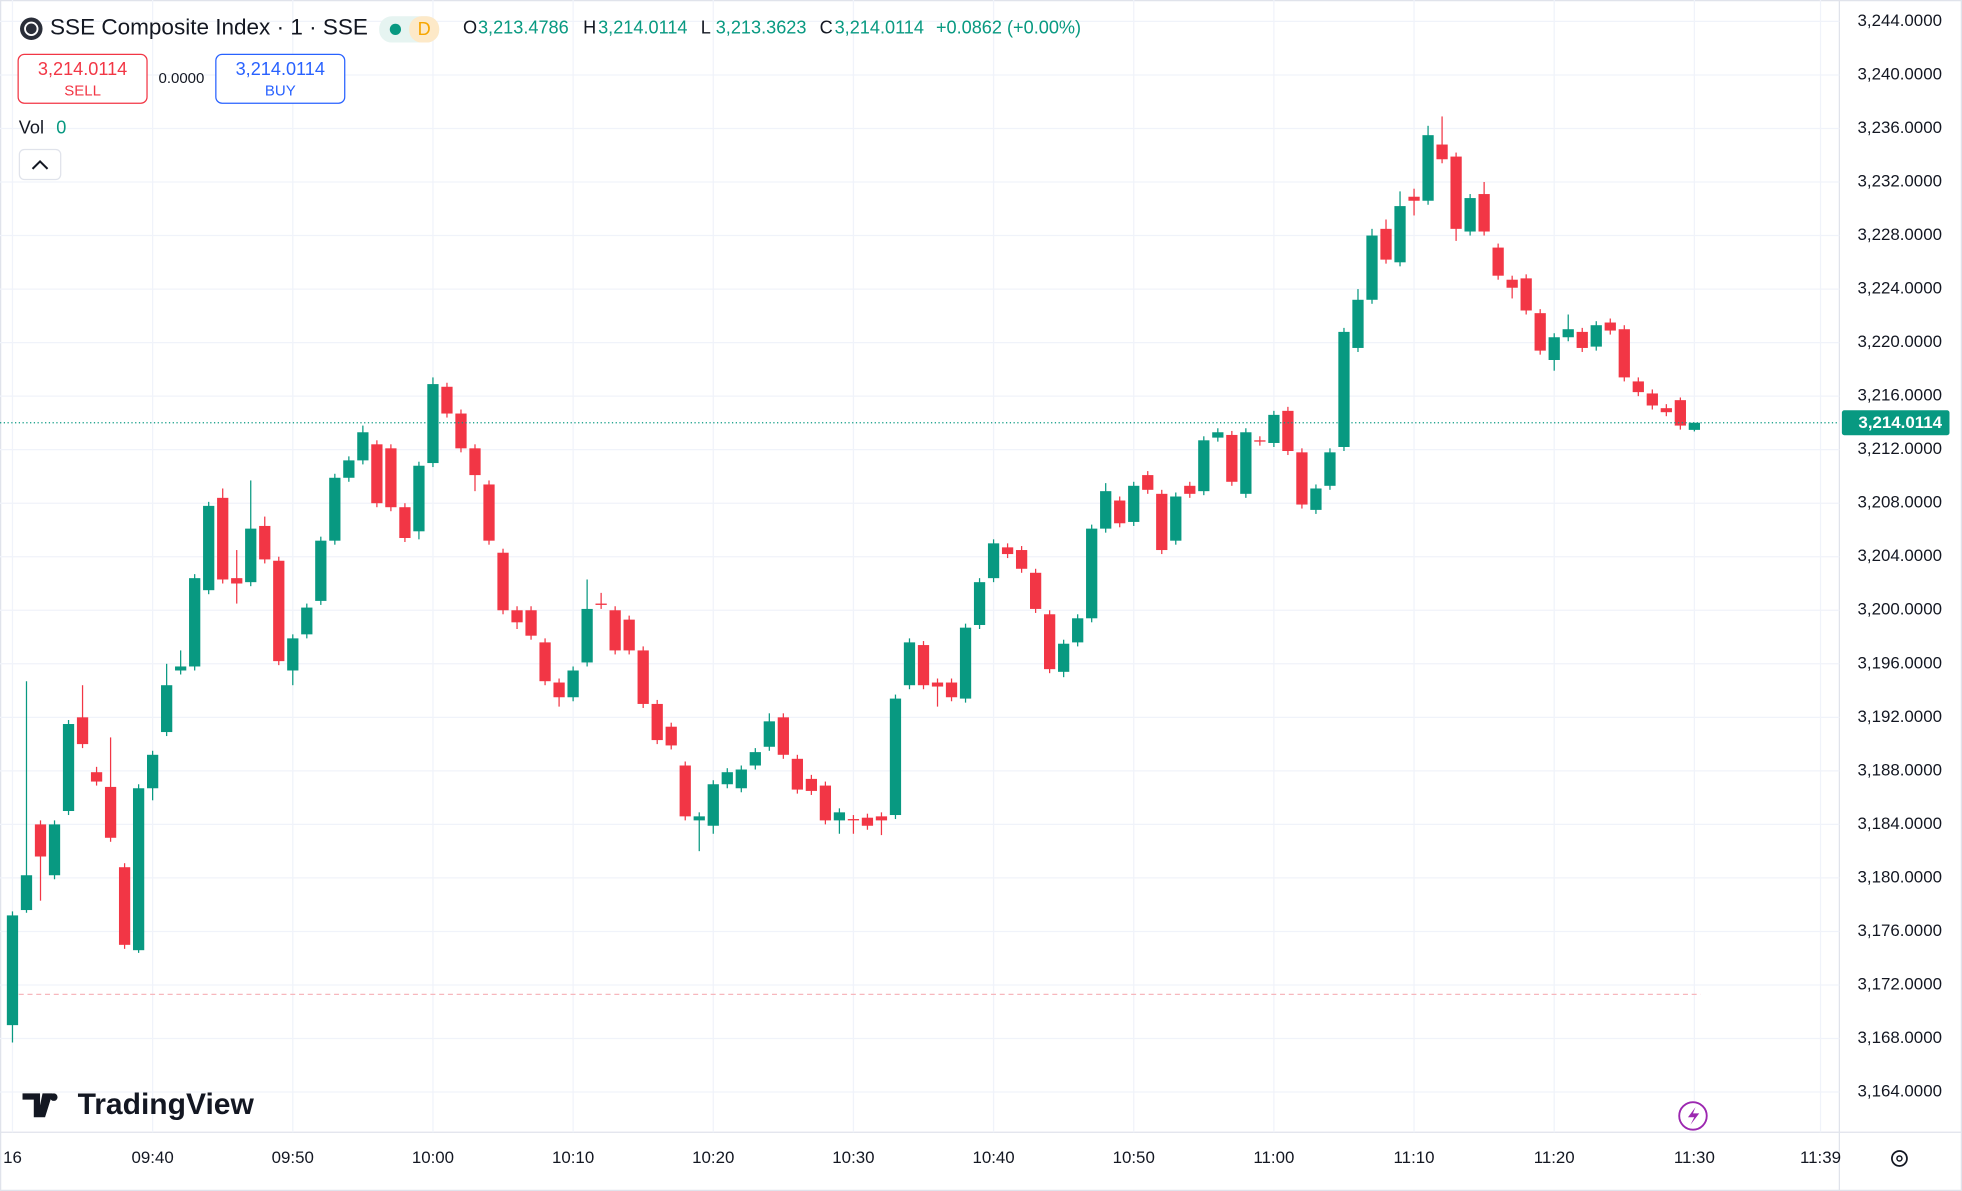  Describe the element at coordinates (1900, 502) in the screenshot. I see `y-tick-label: 3,208.0000` at that location.